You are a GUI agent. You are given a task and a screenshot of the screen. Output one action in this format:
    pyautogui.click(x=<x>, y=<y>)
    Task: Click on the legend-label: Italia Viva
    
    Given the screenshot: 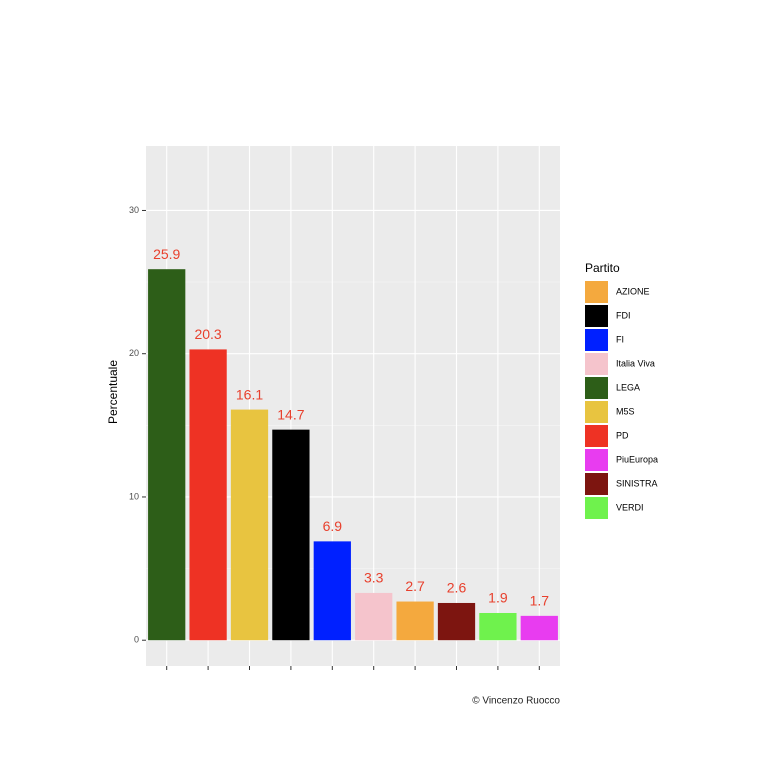 What is the action you would take?
    pyautogui.click(x=635, y=363)
    